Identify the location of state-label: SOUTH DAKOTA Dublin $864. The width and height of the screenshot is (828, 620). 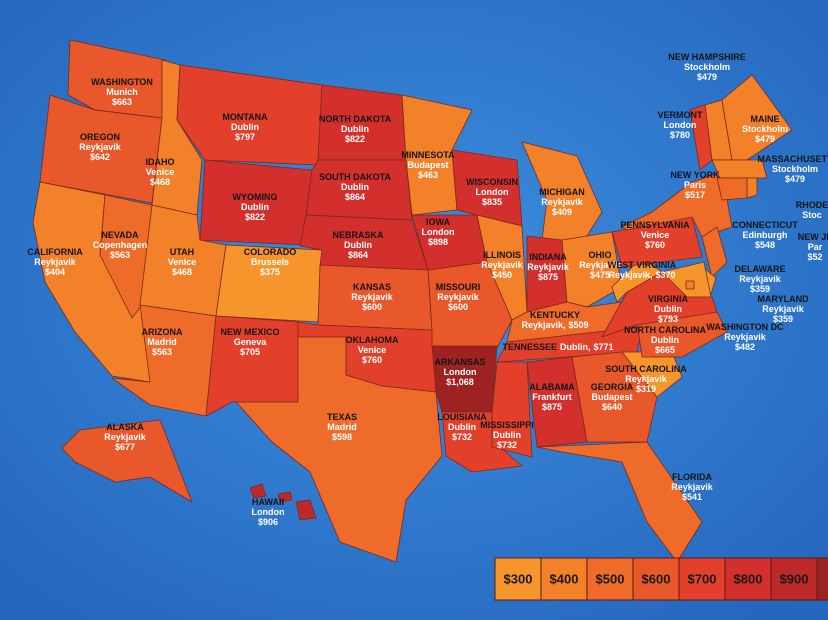
(355, 187).